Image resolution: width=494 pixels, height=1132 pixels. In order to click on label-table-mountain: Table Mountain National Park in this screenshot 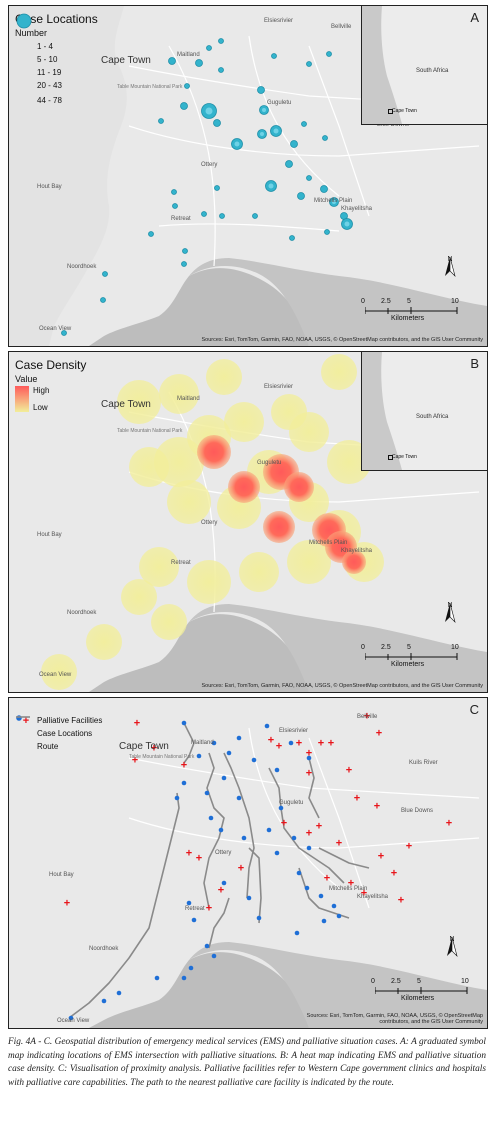, I will do `click(162, 757)`.